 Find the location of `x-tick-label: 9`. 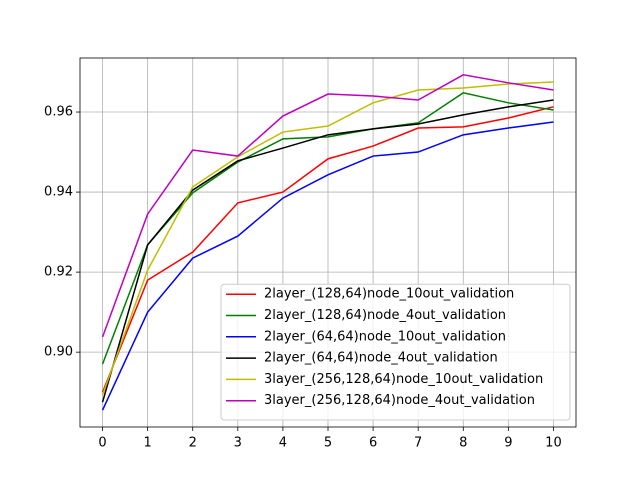

x-tick-label: 9 is located at coordinates (508, 443).